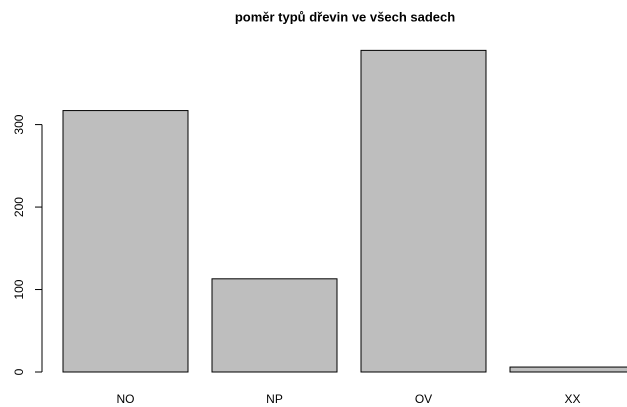 The width and height of the screenshot is (627, 407). Describe the element at coordinates (345, 16) in the screenshot. I see `chart-title: poměr typů dřevin ve všech sadech` at that location.